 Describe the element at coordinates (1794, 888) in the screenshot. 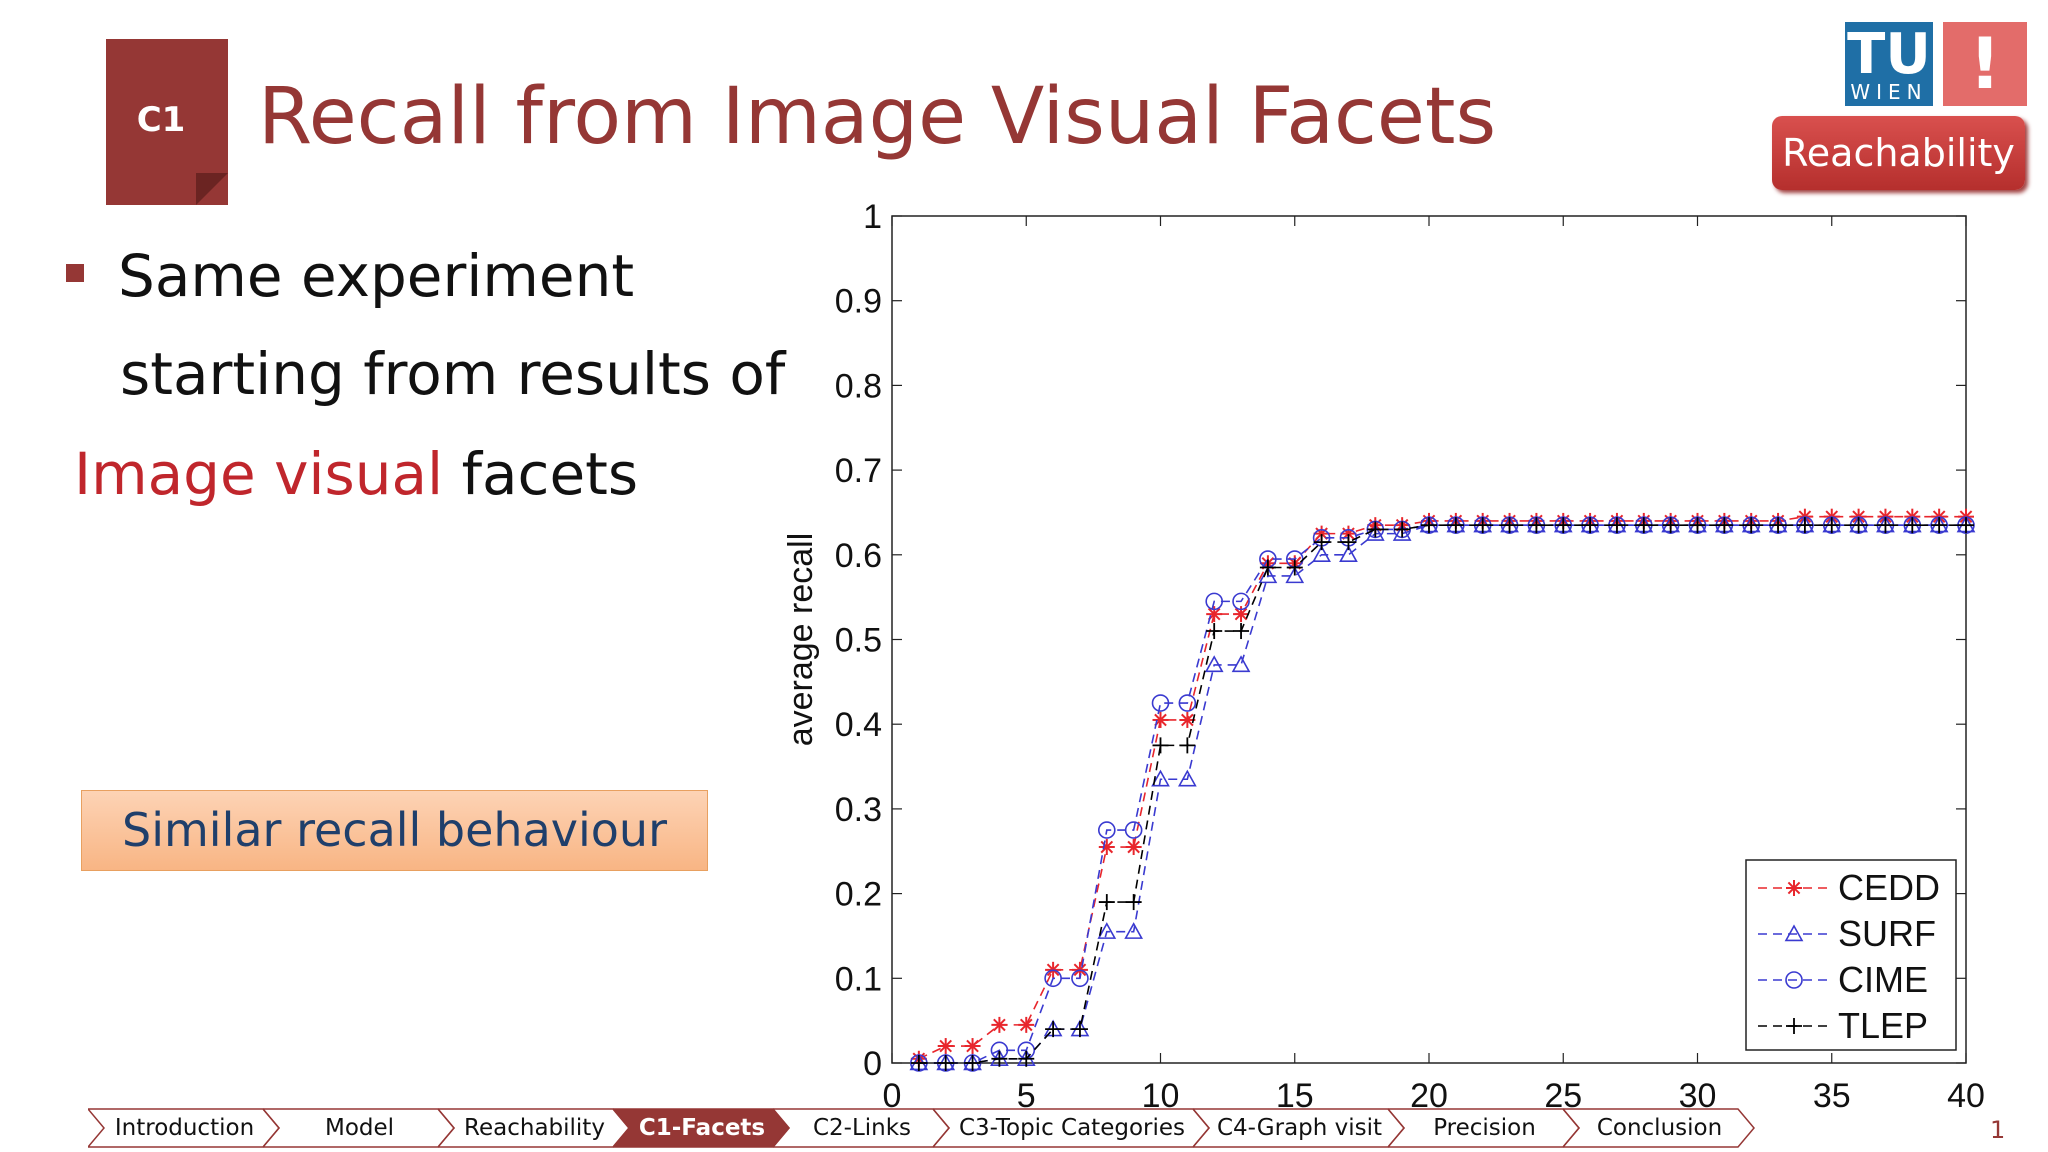

I see `legend-marker-cedd` at that location.